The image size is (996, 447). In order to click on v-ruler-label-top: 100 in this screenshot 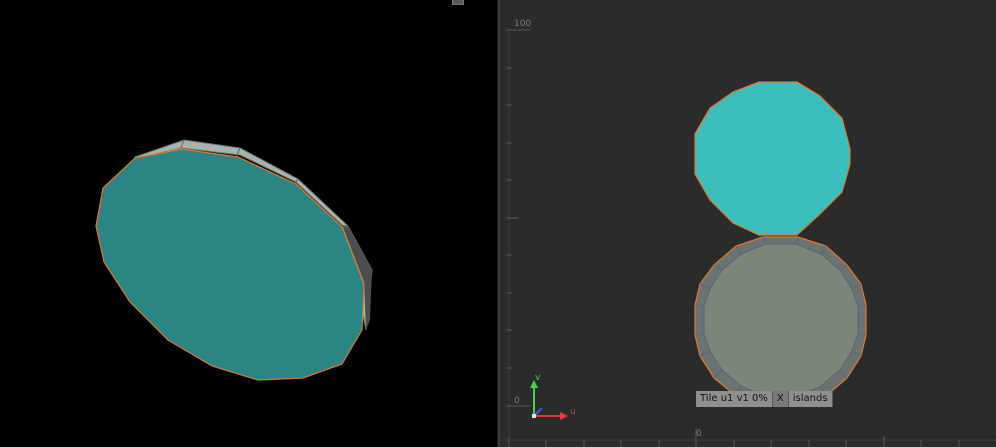, I will do `click(523, 24)`.